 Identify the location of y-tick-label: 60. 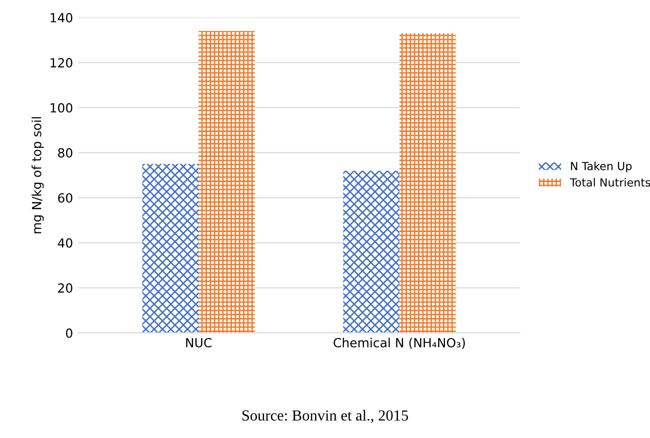
(65, 198).